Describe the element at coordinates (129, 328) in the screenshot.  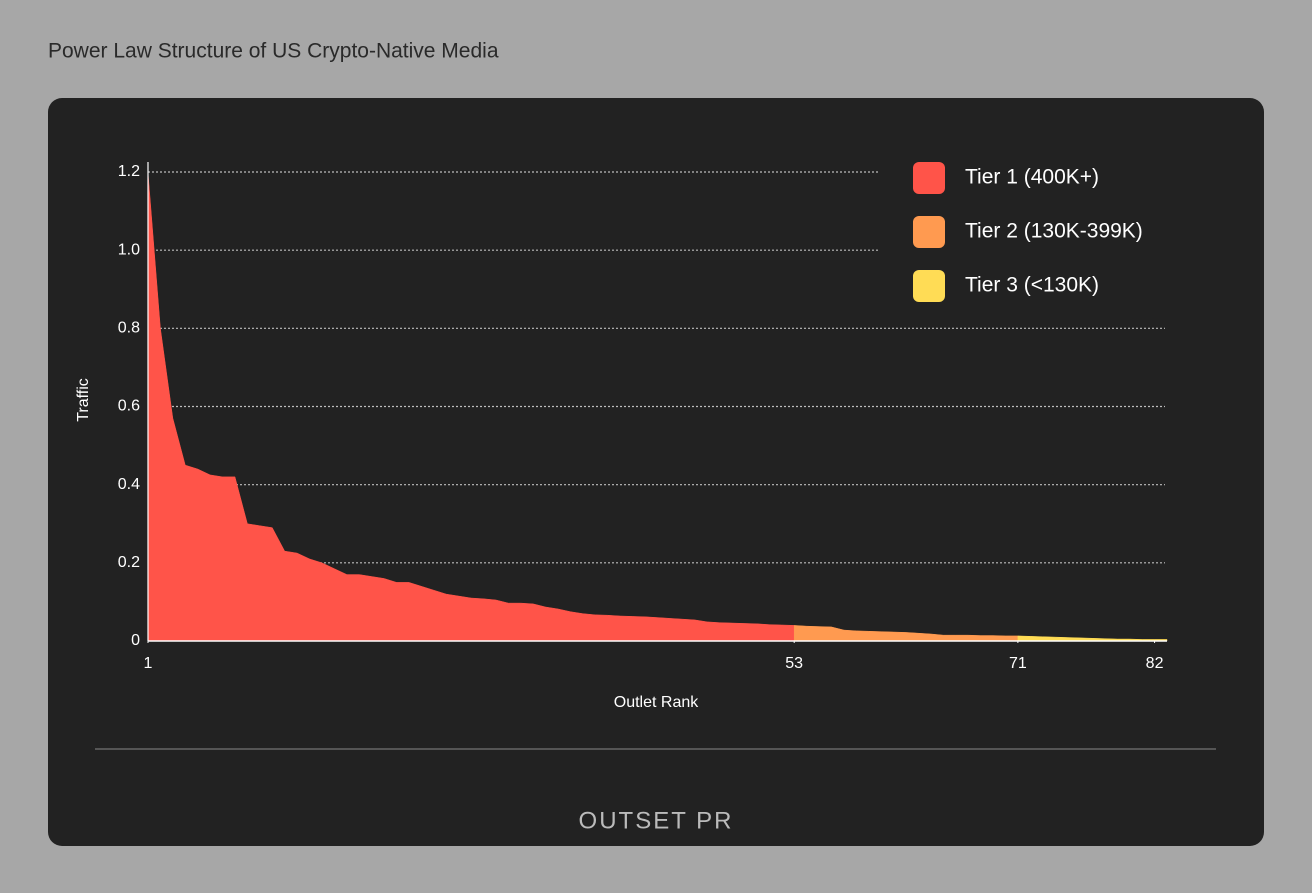
I see `y-tick-label: 0.8` at that location.